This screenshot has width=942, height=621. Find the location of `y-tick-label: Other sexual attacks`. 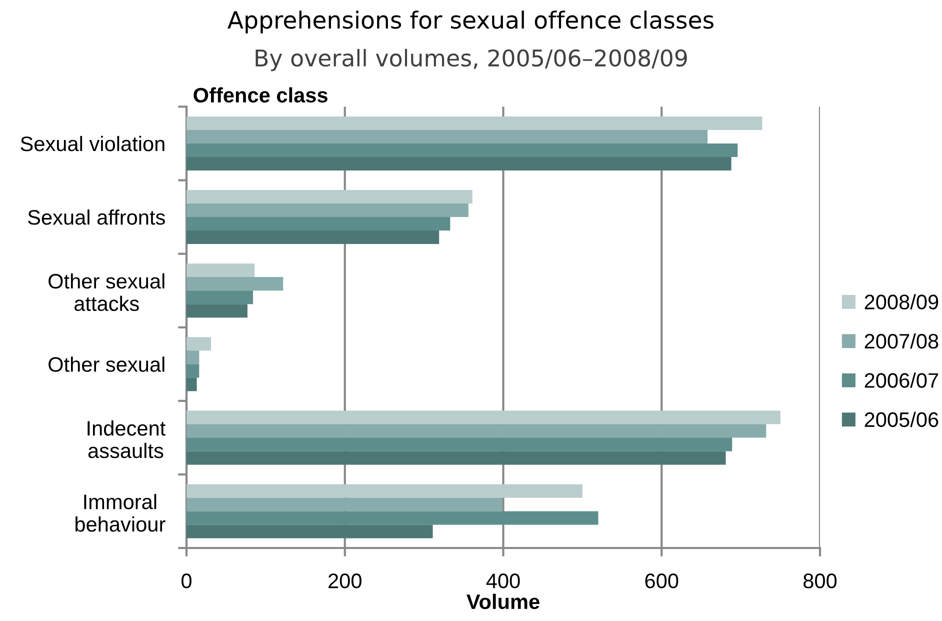

y-tick-label: Other sexual attacks is located at coordinates (106, 292).